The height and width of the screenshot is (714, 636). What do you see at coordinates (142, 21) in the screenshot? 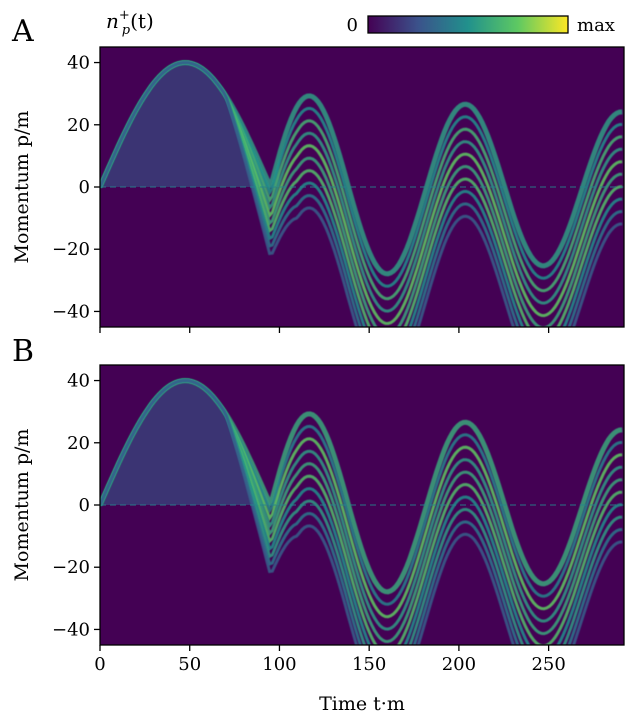
I see `colorbar-label-arg: (t)` at bounding box center [142, 21].